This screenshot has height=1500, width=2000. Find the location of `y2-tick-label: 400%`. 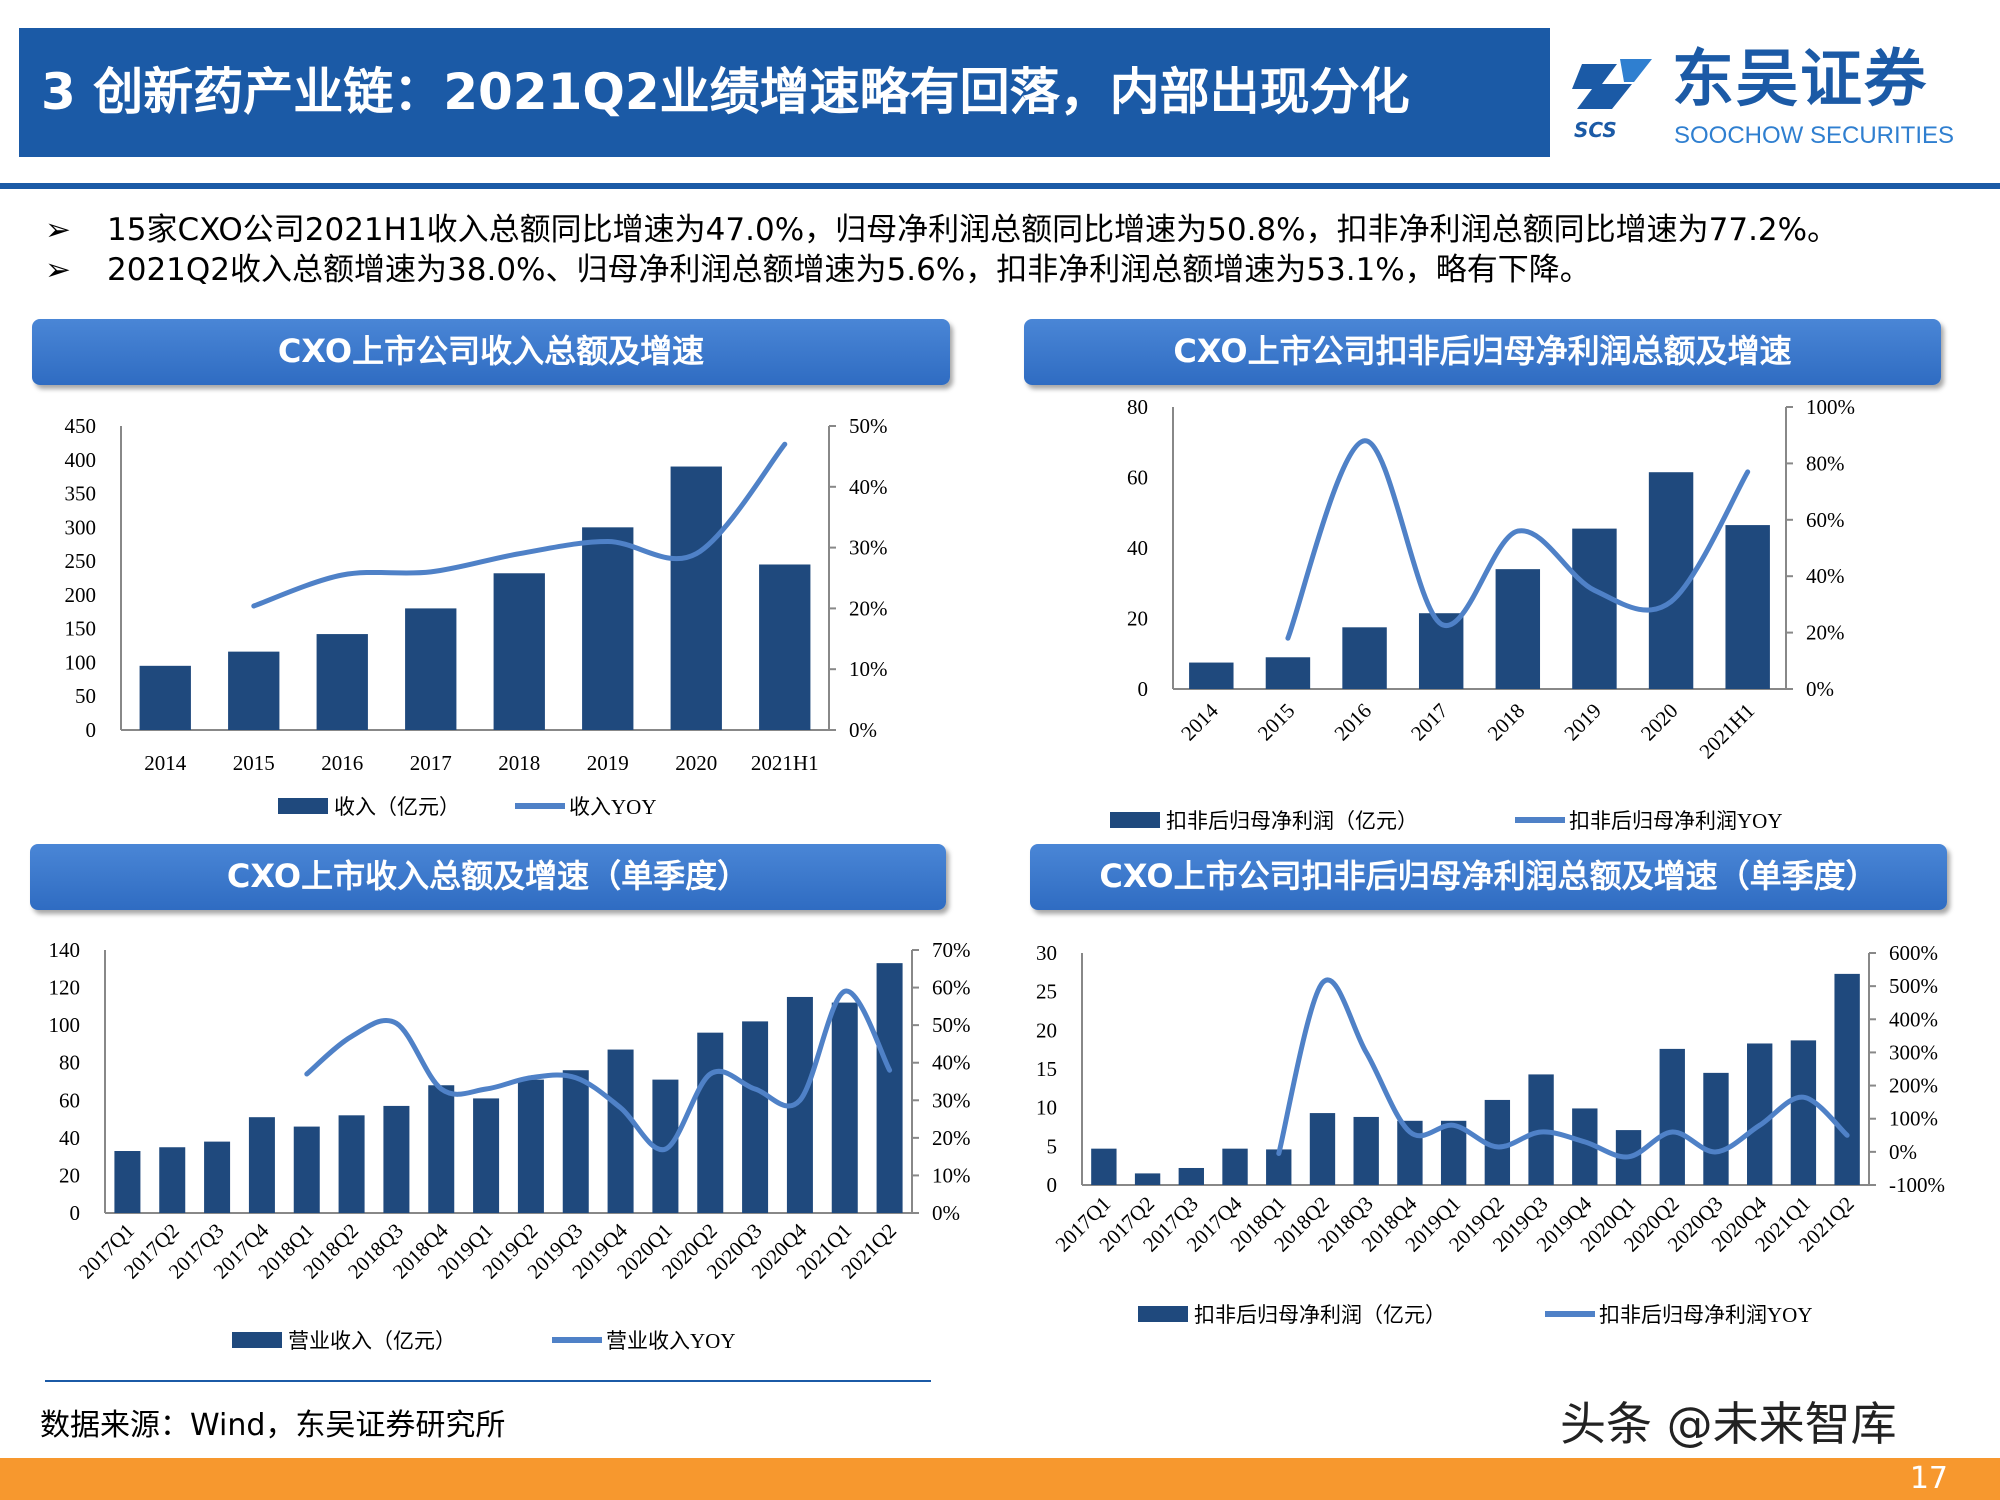

y2-tick-label: 400% is located at coordinates (1913, 1019).